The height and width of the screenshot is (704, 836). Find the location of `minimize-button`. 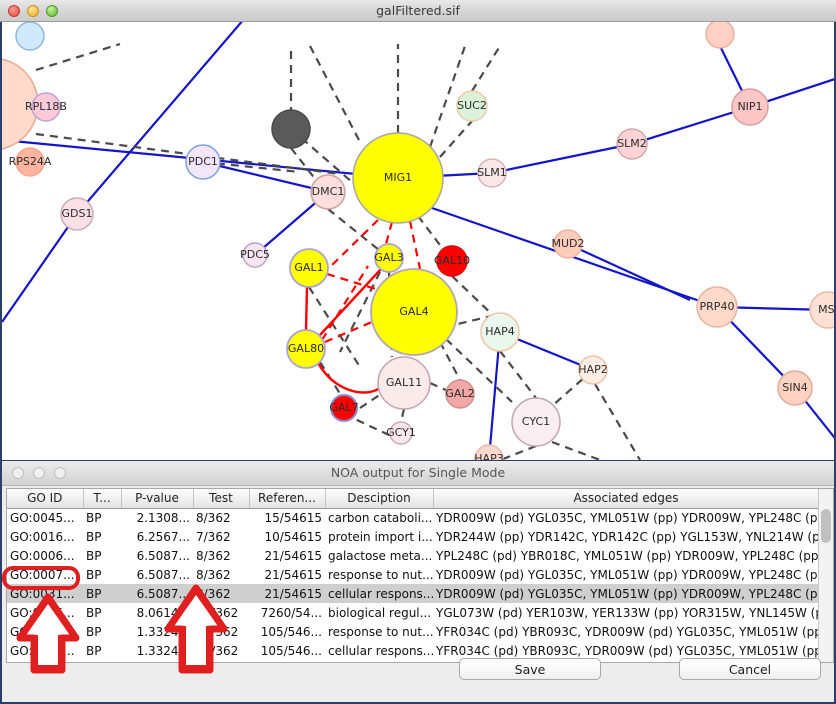

minimize-button is located at coordinates (33, 11).